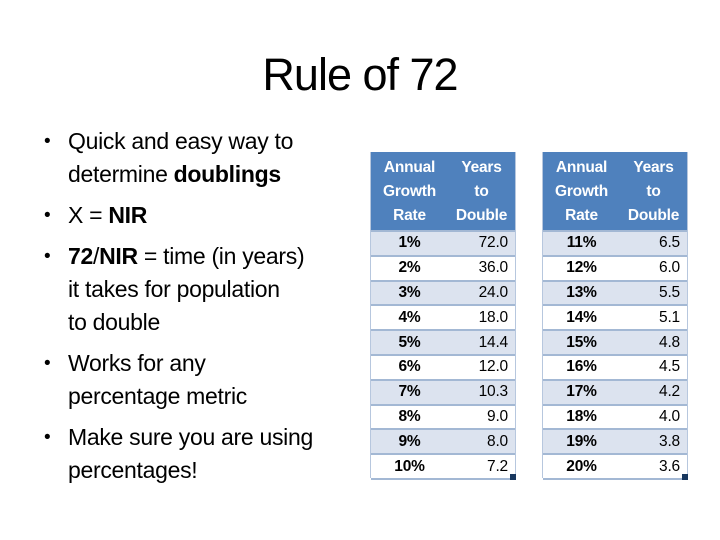 The image size is (720, 540). What do you see at coordinates (581, 342) in the screenshot?
I see `growth-rate-cell: 15%` at bounding box center [581, 342].